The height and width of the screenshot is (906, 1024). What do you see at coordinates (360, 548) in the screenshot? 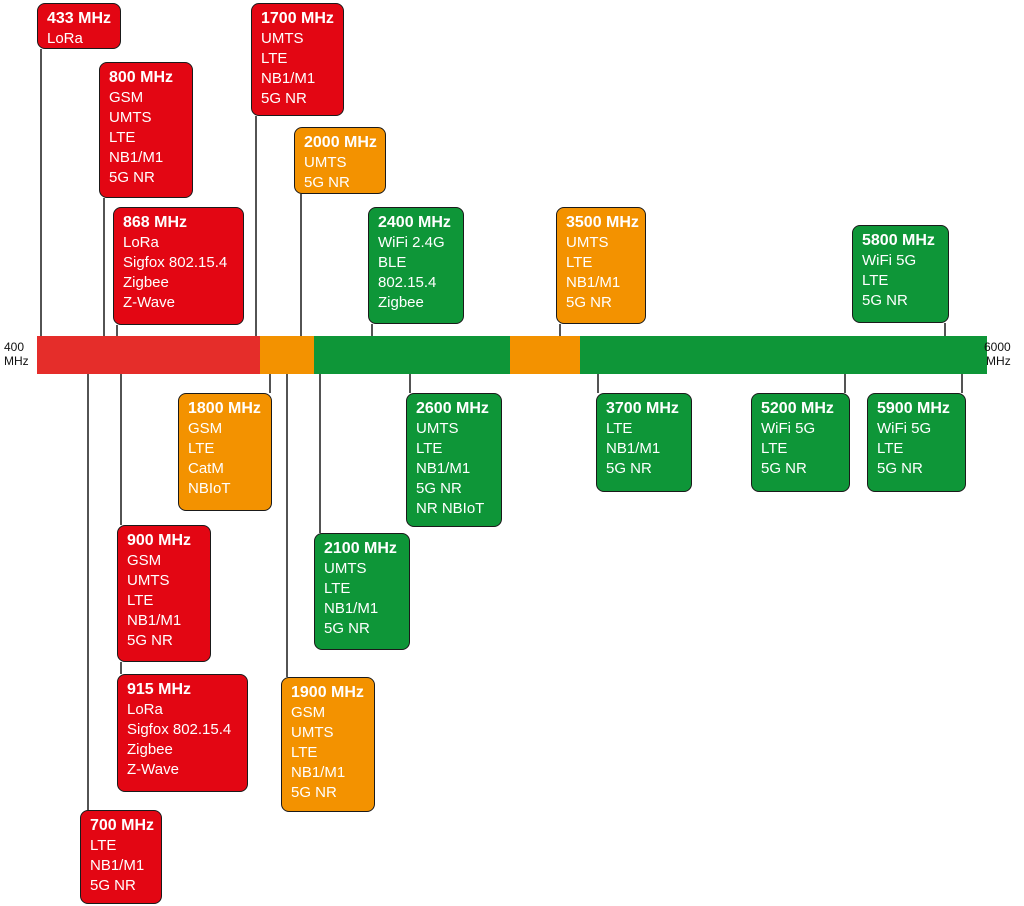
I see `band-frequency: 2100 MHz` at bounding box center [360, 548].